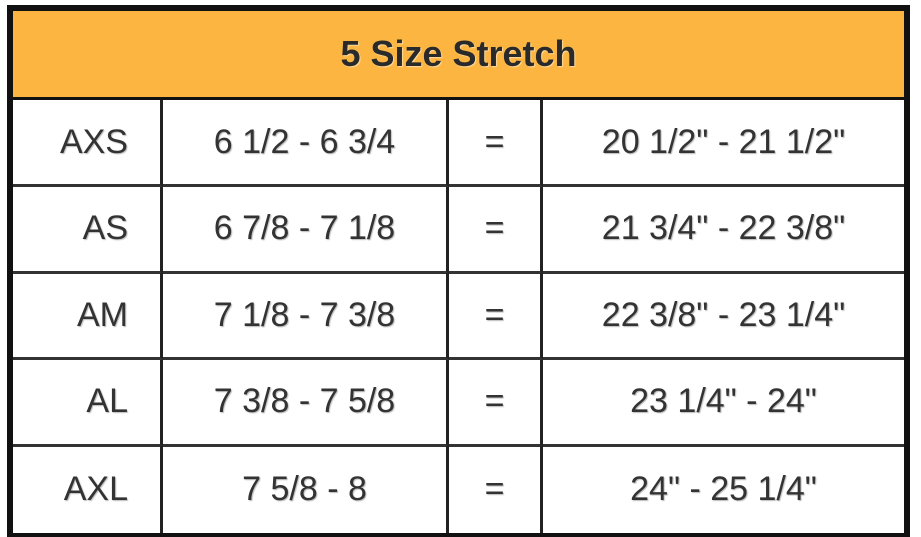  Describe the element at coordinates (723, 489) in the screenshot. I see `inches-cell: 24" - 25 1/4"` at that location.